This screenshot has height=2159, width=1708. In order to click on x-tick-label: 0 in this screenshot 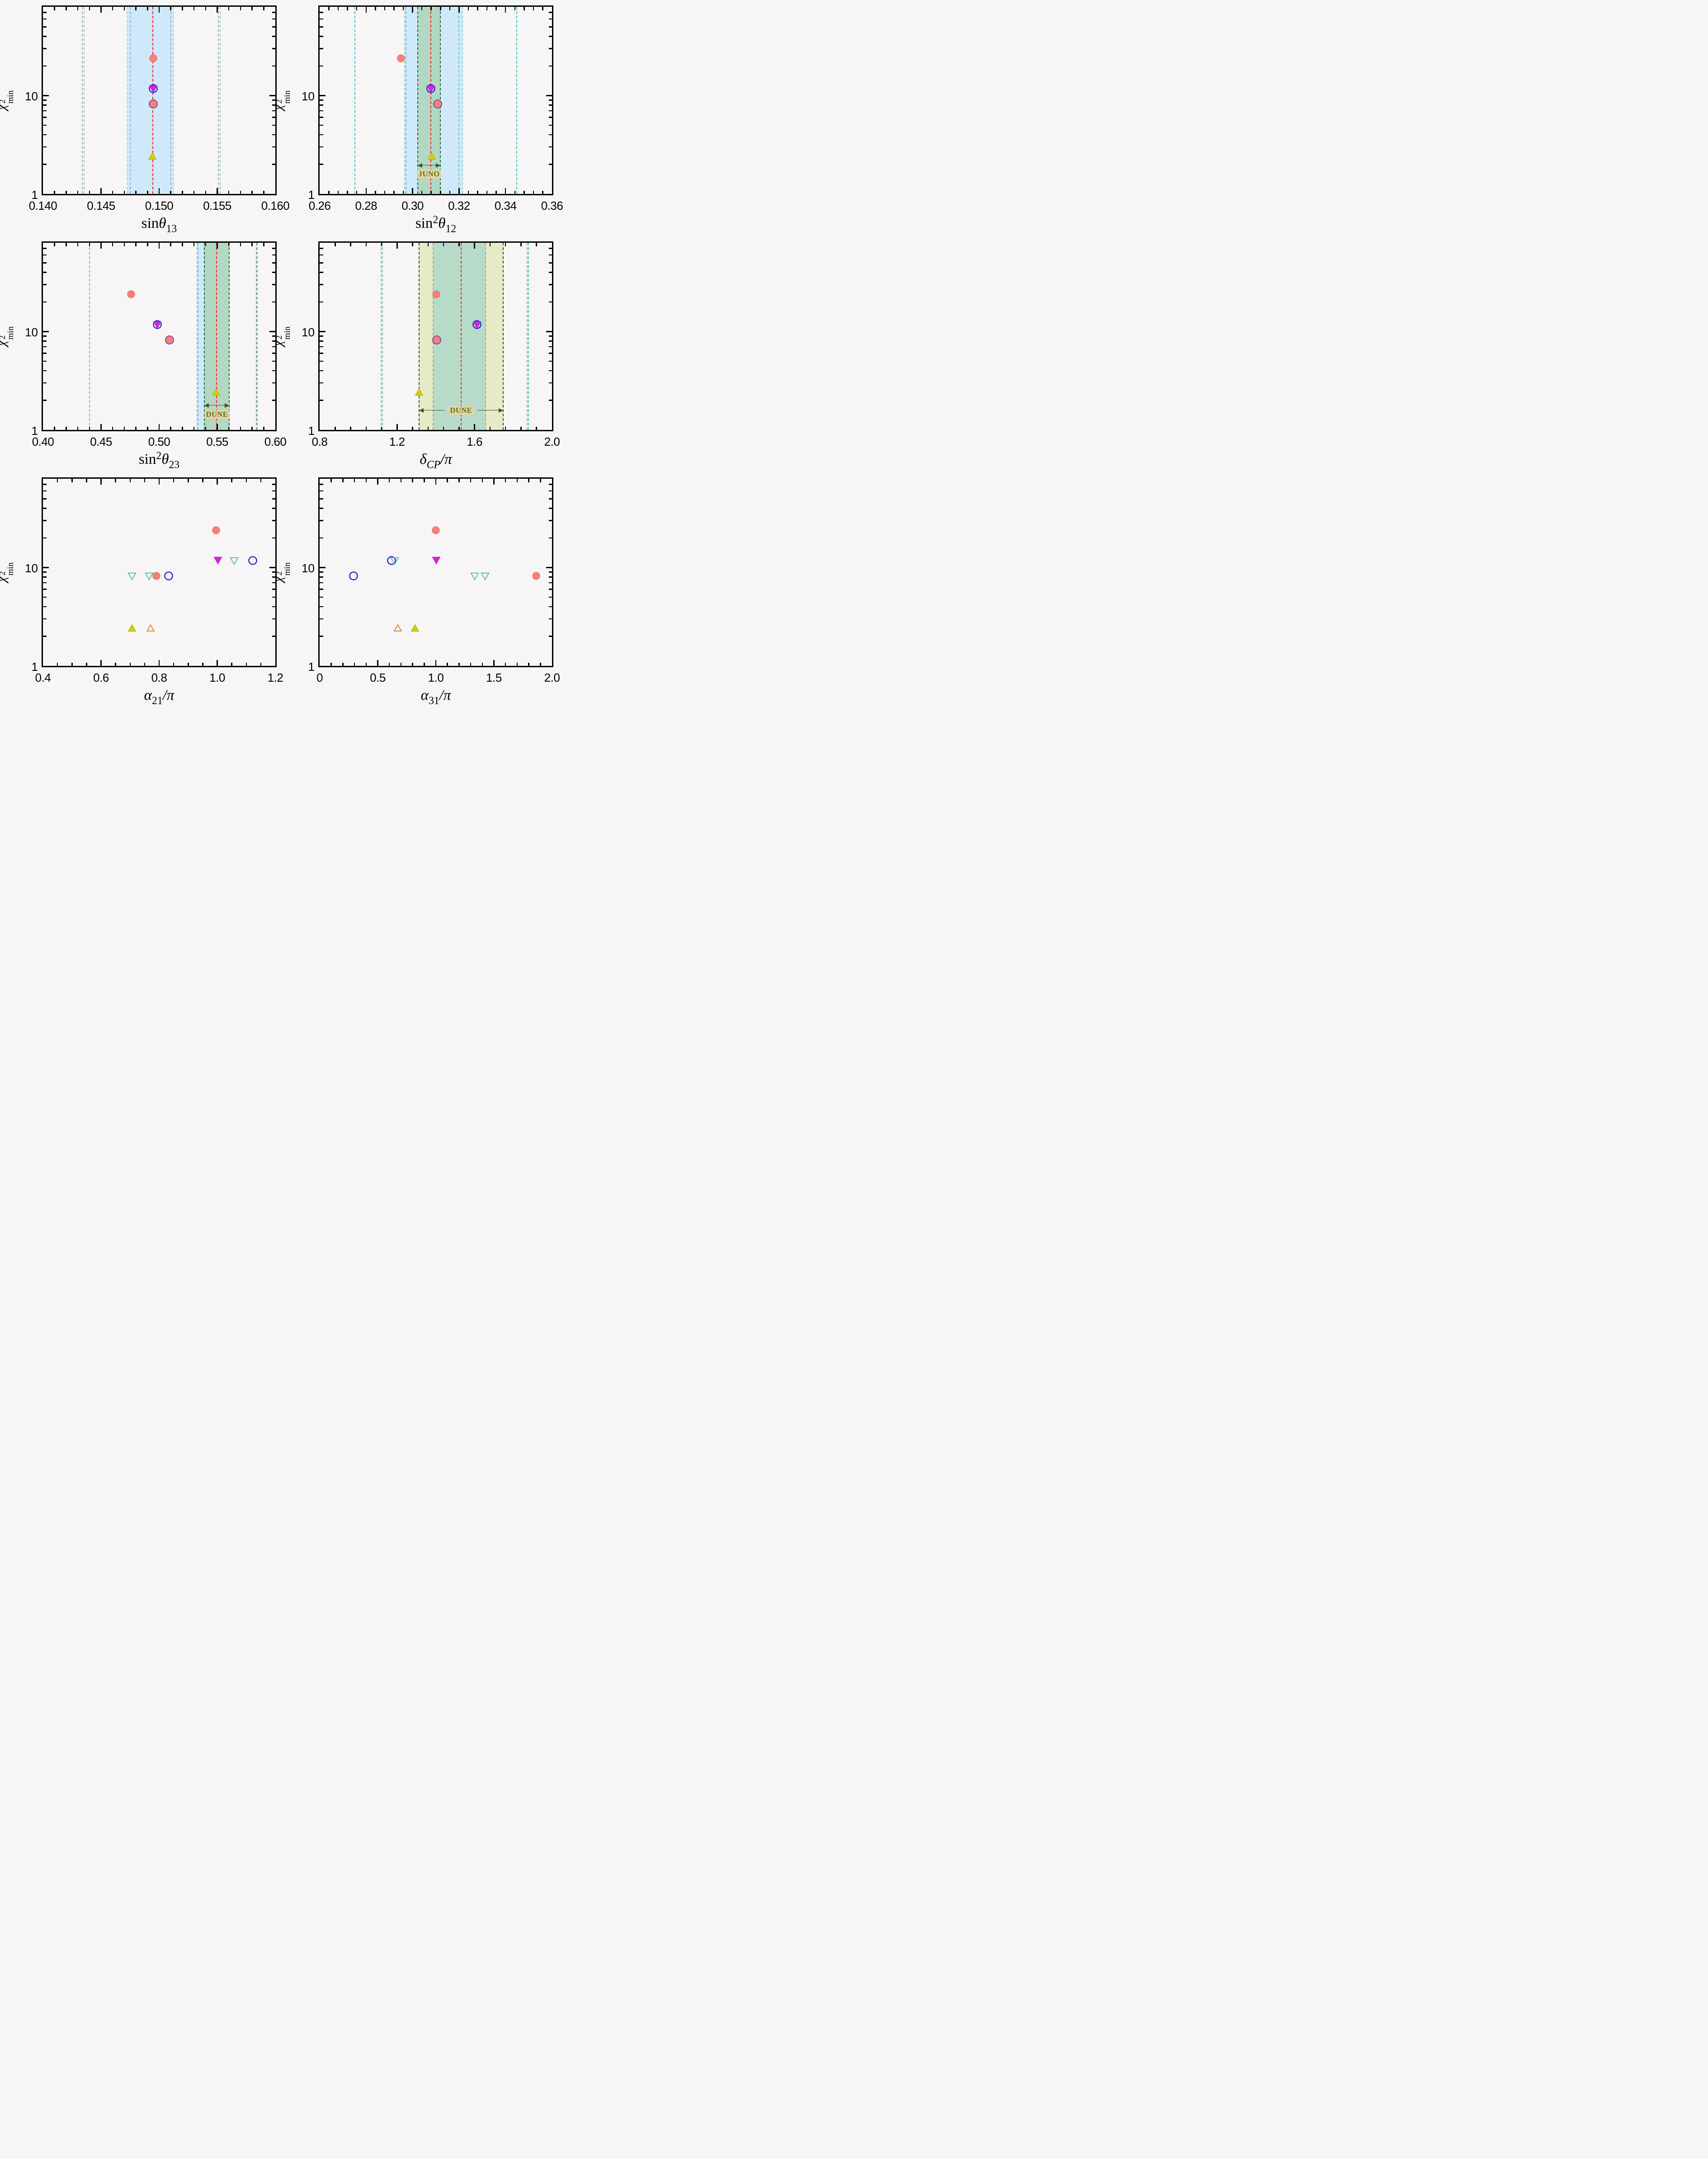, I will do `click(319, 677)`.